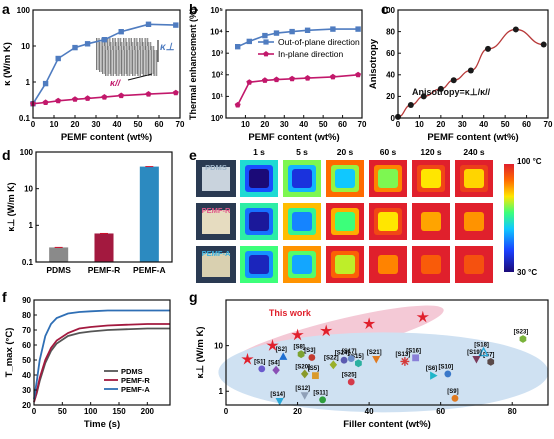 This screenshot has height=439, width=554. I want to click on y-axis-label: Thermal enhancement (%), so click(193, 64).